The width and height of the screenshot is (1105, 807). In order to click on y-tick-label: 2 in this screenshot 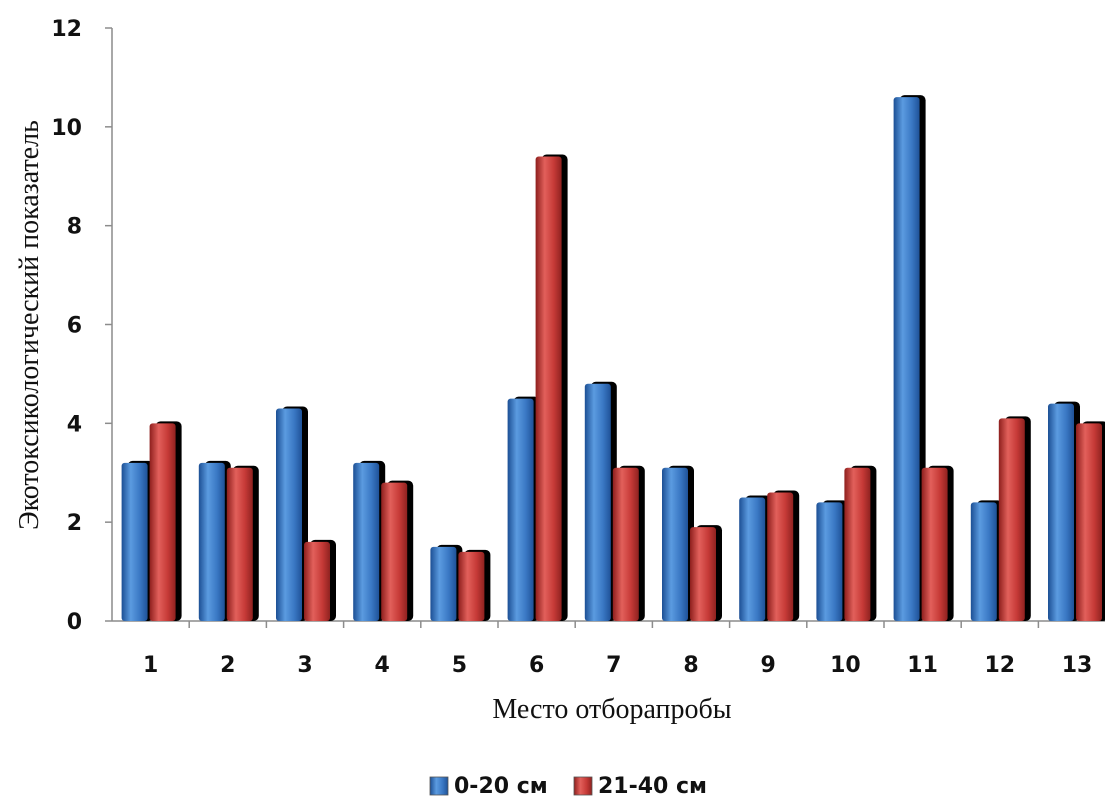, I will do `click(74, 523)`.